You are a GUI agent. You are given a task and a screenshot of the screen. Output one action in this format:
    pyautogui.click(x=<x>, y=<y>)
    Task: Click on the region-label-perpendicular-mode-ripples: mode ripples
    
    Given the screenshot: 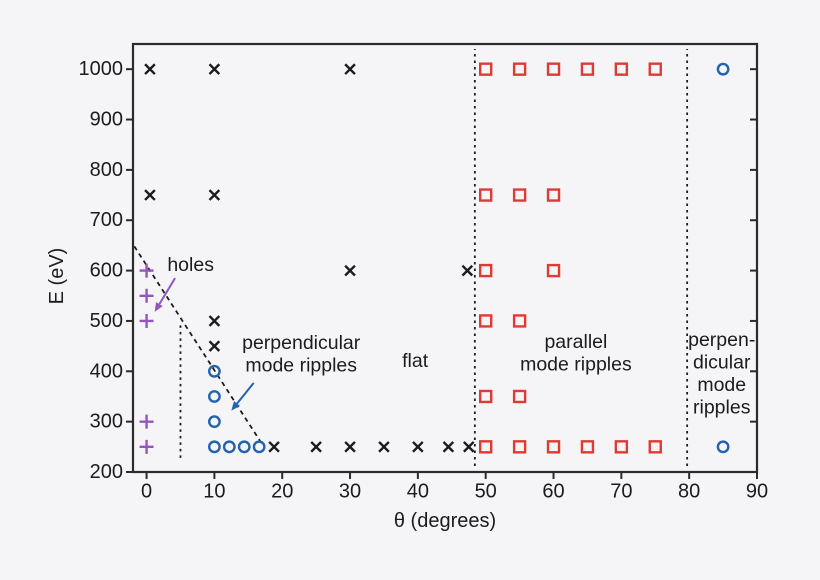 What is the action you would take?
    pyautogui.click(x=301, y=365)
    